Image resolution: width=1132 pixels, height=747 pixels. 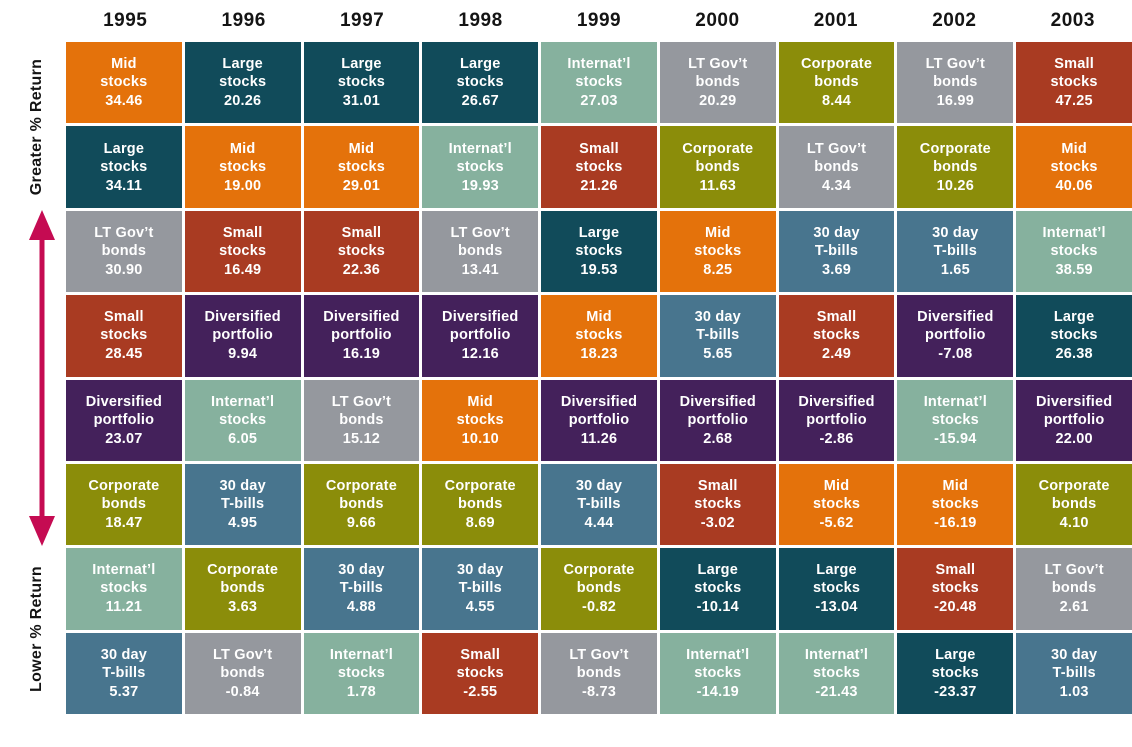 What do you see at coordinates (599, 523) in the screenshot?
I see `return-value: 4.44` at bounding box center [599, 523].